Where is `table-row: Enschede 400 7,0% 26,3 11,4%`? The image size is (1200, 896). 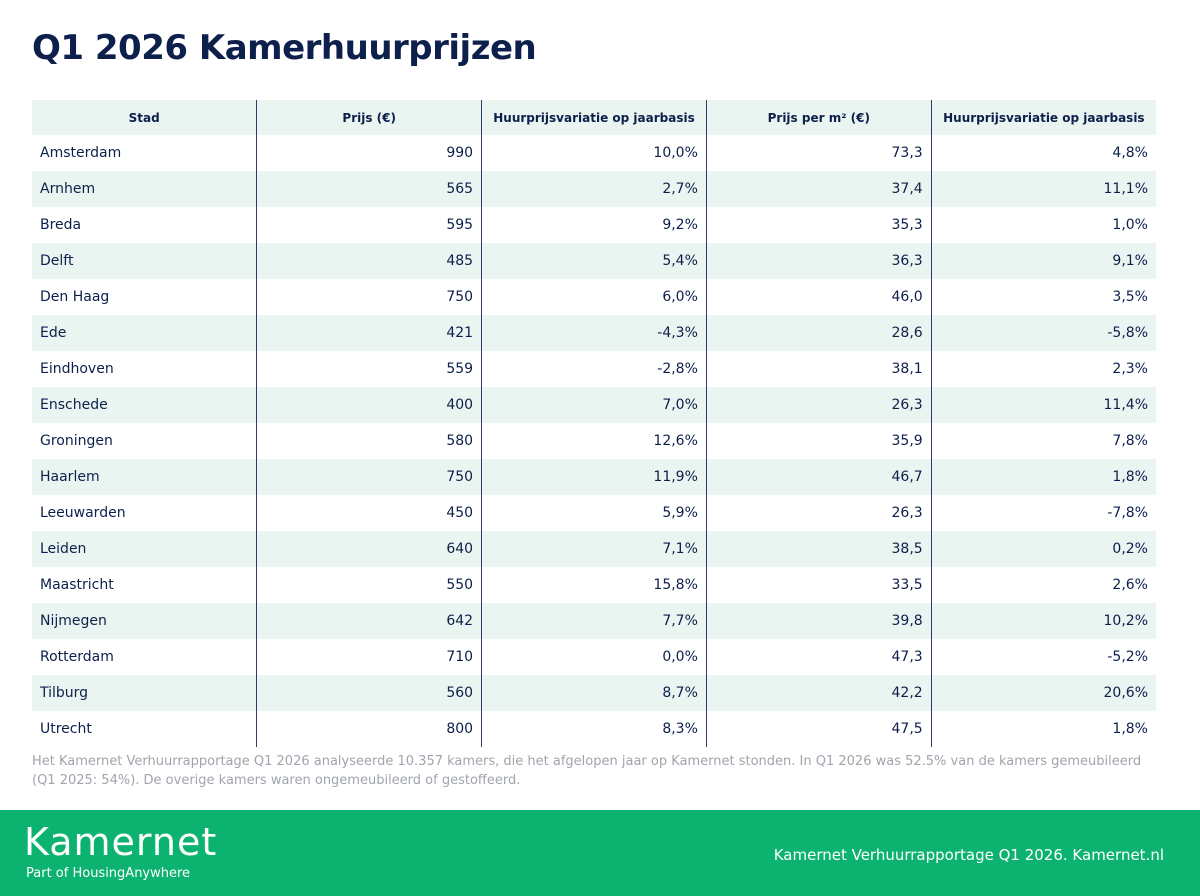 table-row: Enschede 400 7,0% 26,3 11,4% is located at coordinates (594, 405).